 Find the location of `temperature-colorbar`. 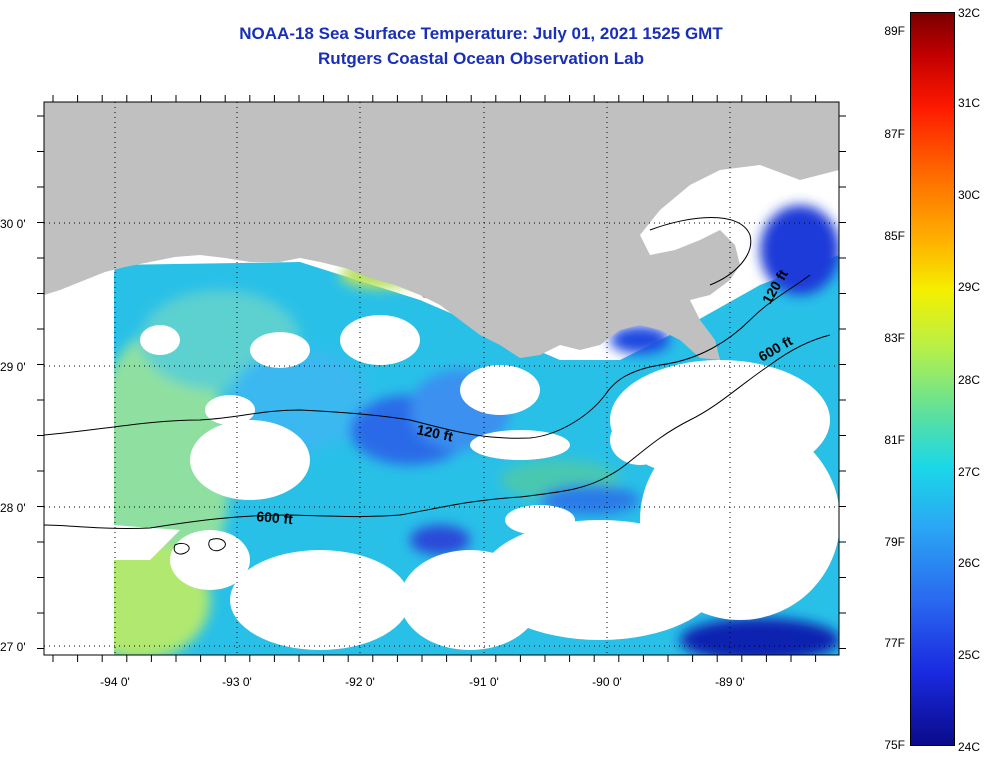

temperature-colorbar is located at coordinates (932, 379).